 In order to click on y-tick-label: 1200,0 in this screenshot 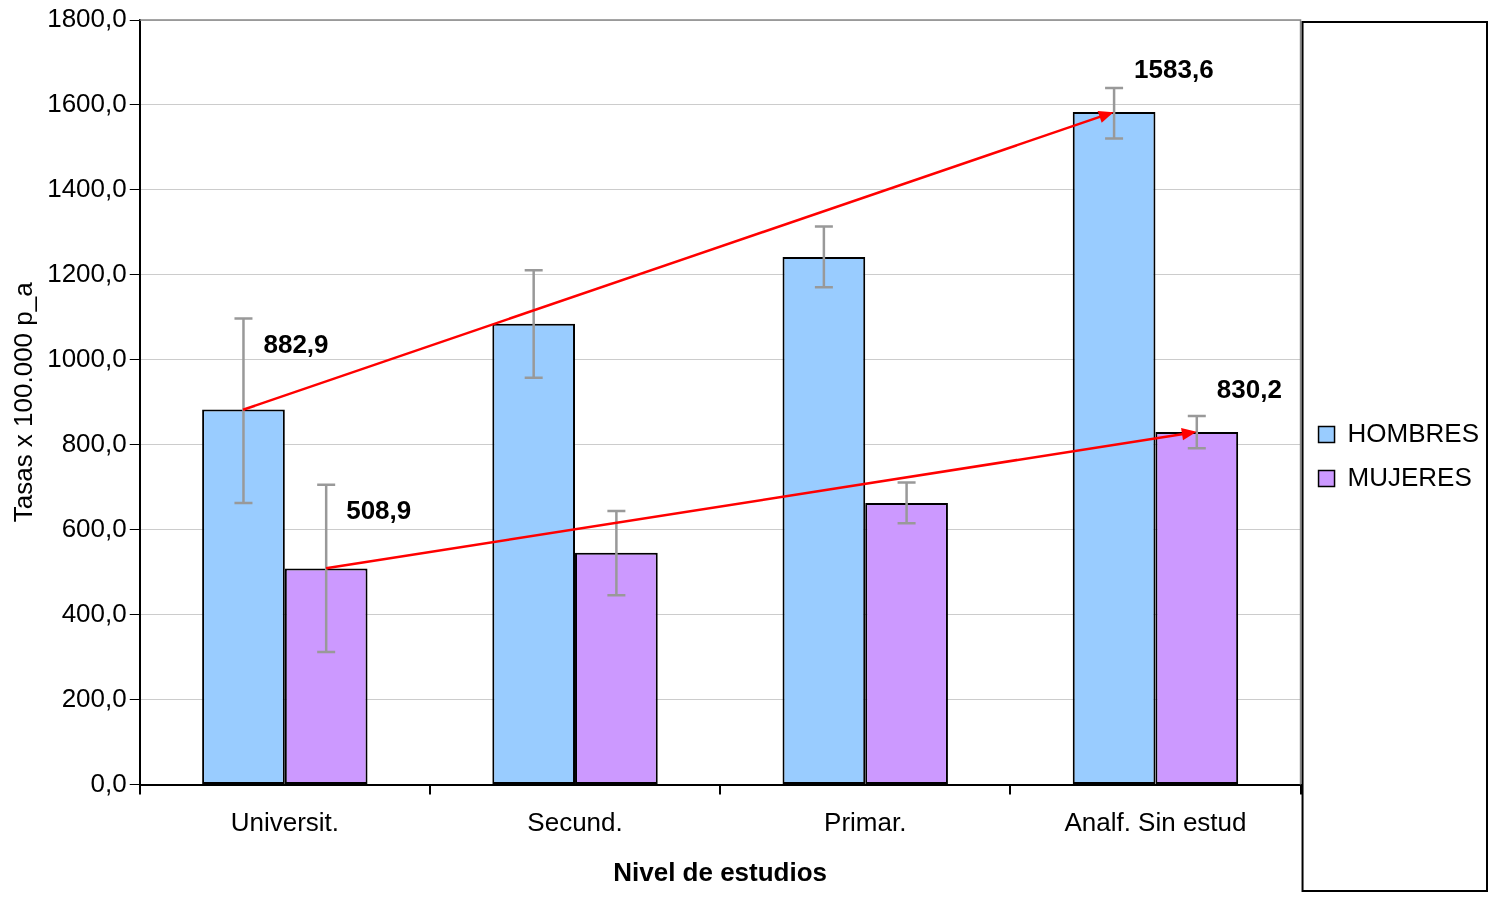, I will do `click(87, 273)`.